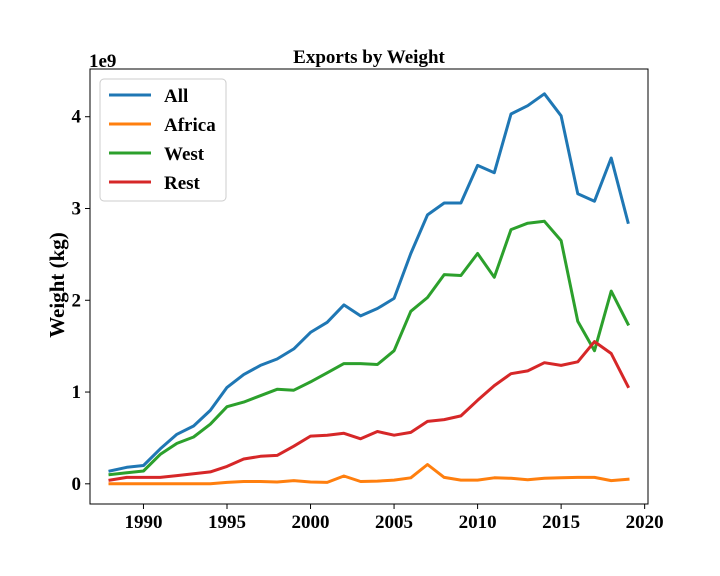 The height and width of the screenshot is (576, 720). Describe the element at coordinates (77, 117) in the screenshot. I see `y-tick-label: 4` at that location.